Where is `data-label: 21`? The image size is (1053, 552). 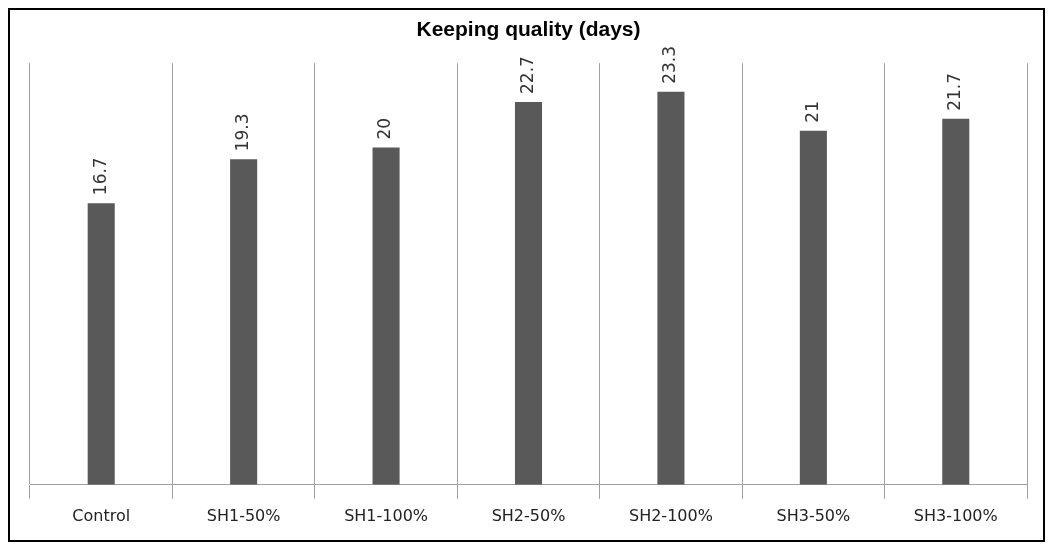 data-label: 21 is located at coordinates (811, 112).